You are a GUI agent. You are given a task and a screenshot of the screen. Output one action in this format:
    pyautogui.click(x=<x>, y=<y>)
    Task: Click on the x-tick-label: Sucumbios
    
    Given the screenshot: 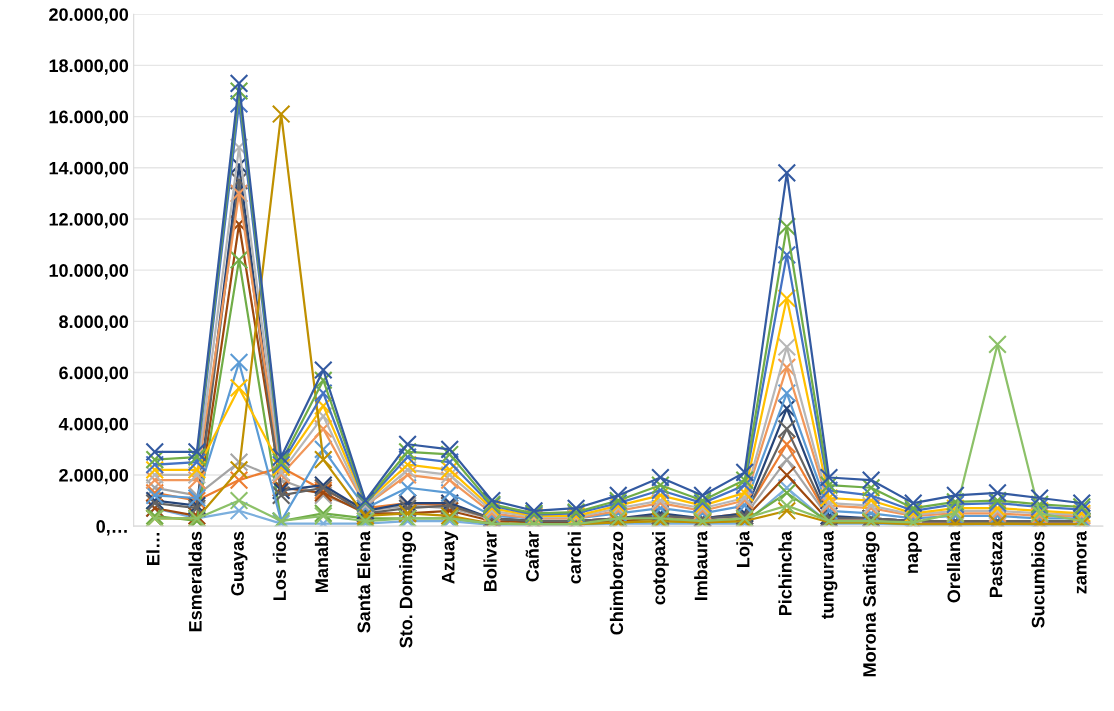 What is the action you would take?
    pyautogui.click(x=1038, y=579)
    